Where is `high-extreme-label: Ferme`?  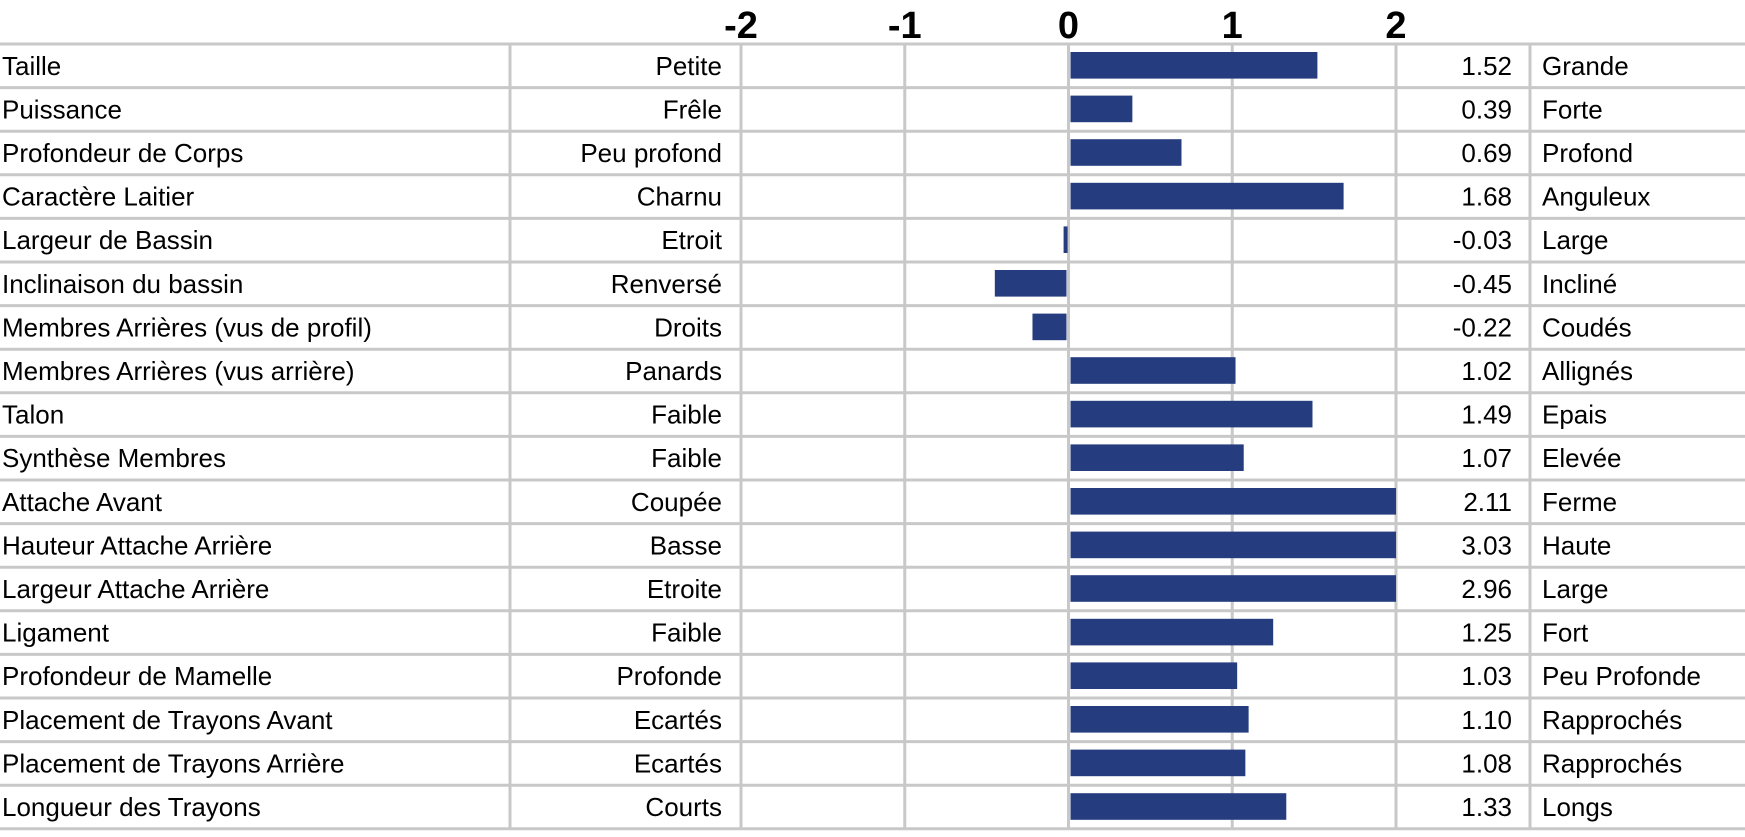
high-extreme-label: Ferme is located at coordinates (1579, 502).